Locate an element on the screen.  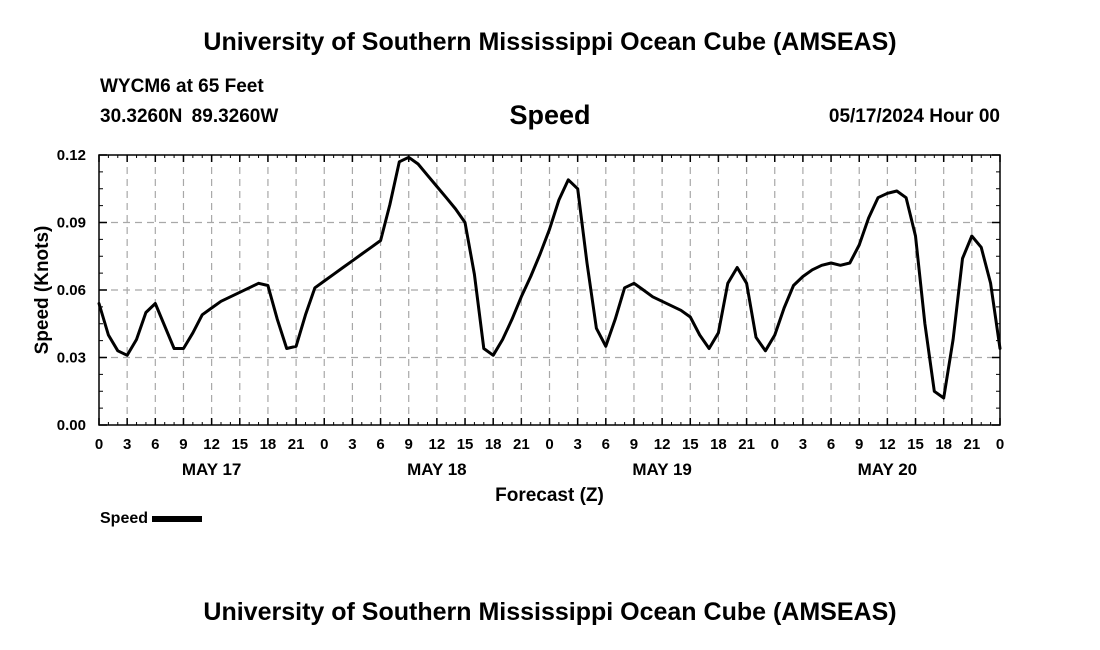
legend-label: Speed is located at coordinates (124, 518).